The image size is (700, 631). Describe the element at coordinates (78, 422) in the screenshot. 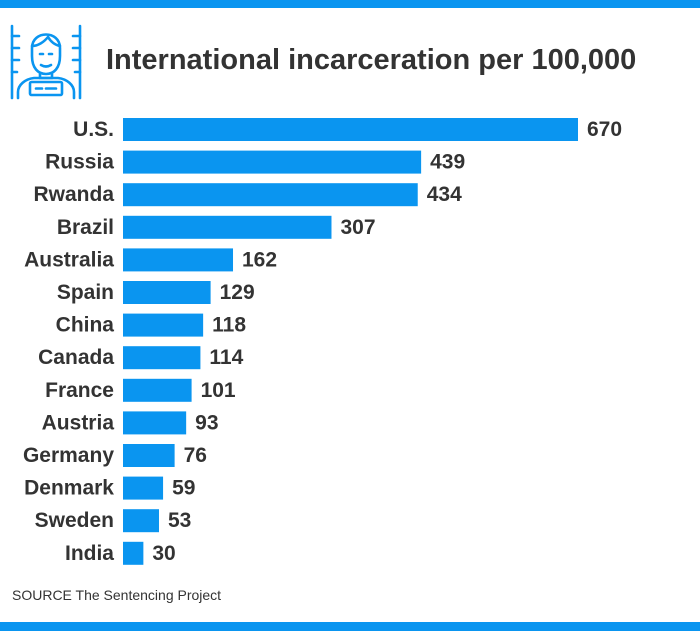

I see `category-label: Austria` at that location.